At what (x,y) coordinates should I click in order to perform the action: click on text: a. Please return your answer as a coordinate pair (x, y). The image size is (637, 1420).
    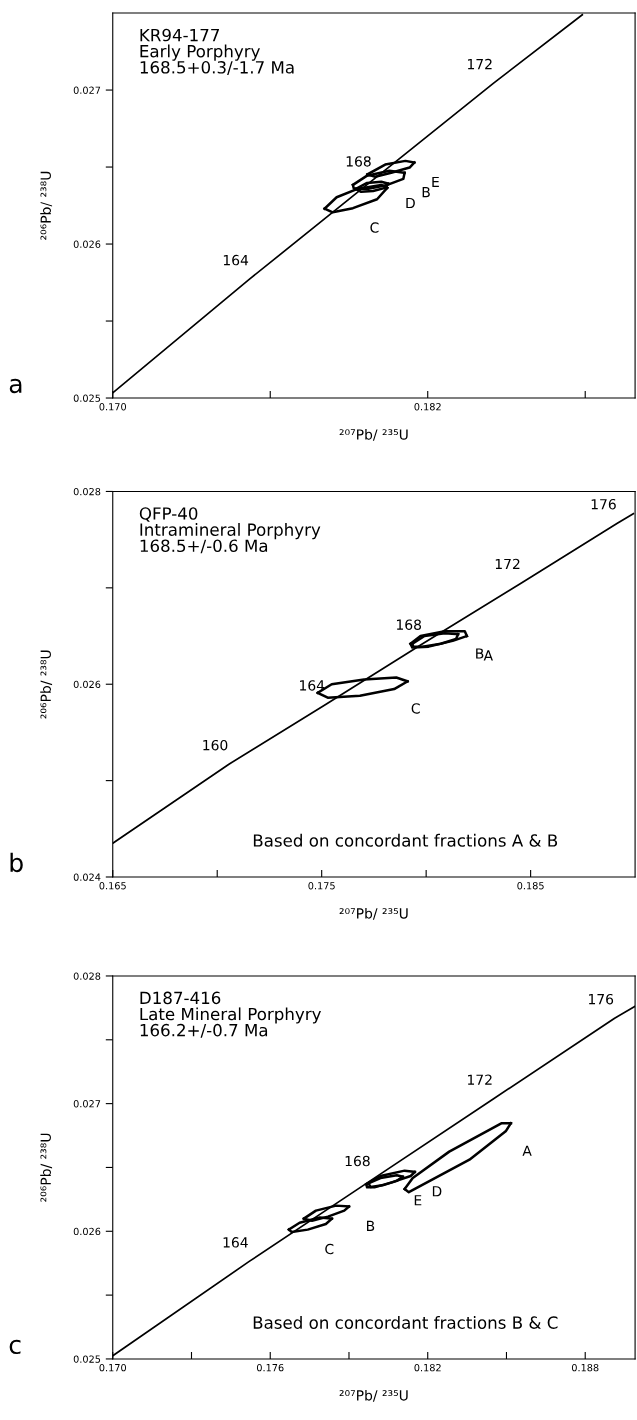
    Looking at the image, I should click on (15, 386).